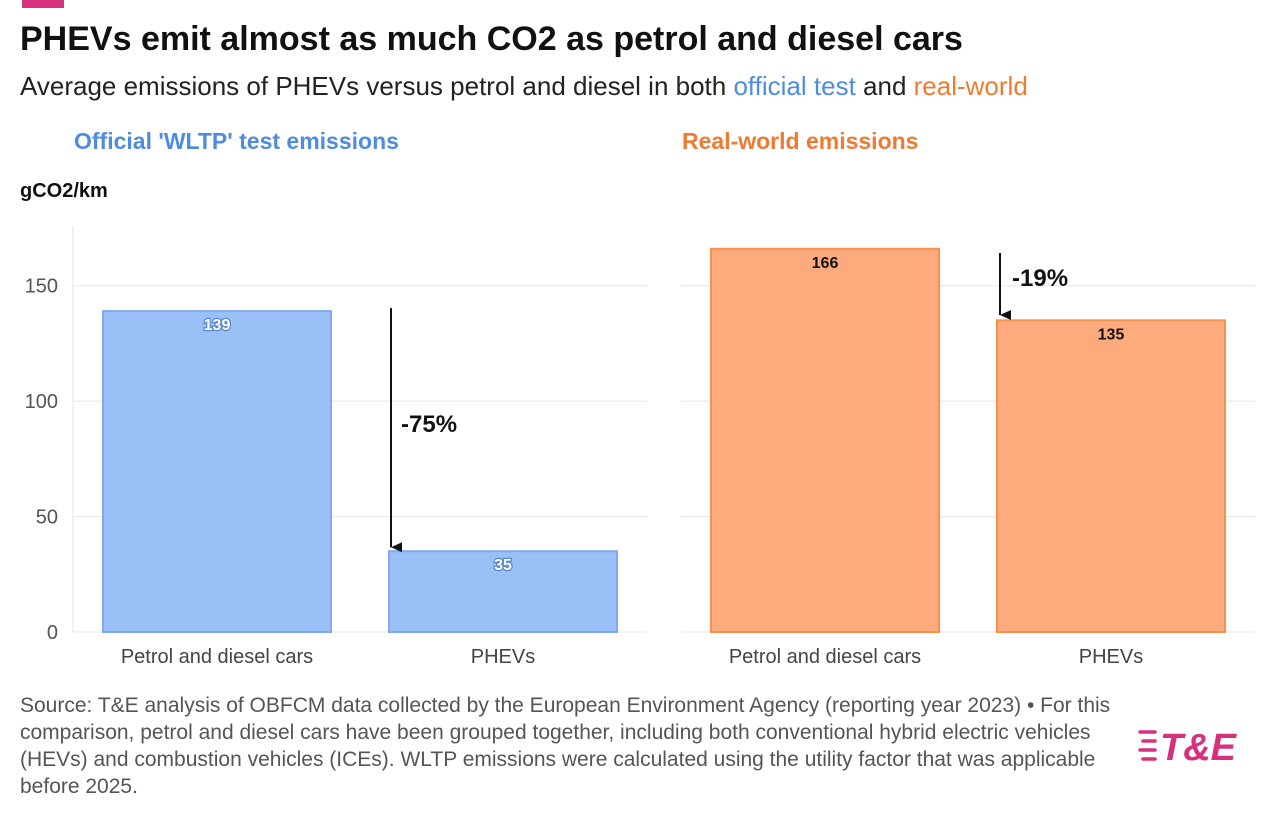 This screenshot has height=821, width=1280. What do you see at coordinates (52, 633) in the screenshot?
I see `y-tick-label: 0` at bounding box center [52, 633].